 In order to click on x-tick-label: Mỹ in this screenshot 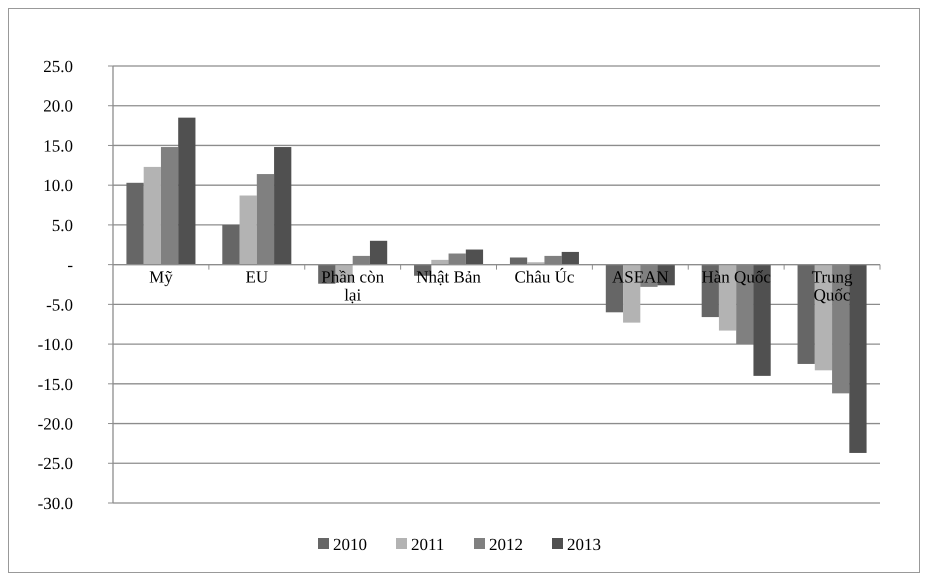, I will do `click(161, 277)`.